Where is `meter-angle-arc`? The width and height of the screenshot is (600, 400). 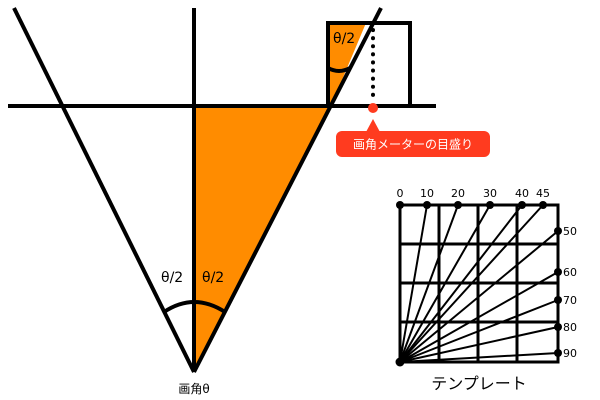 meter-angle-arc is located at coordinates (339, 69).